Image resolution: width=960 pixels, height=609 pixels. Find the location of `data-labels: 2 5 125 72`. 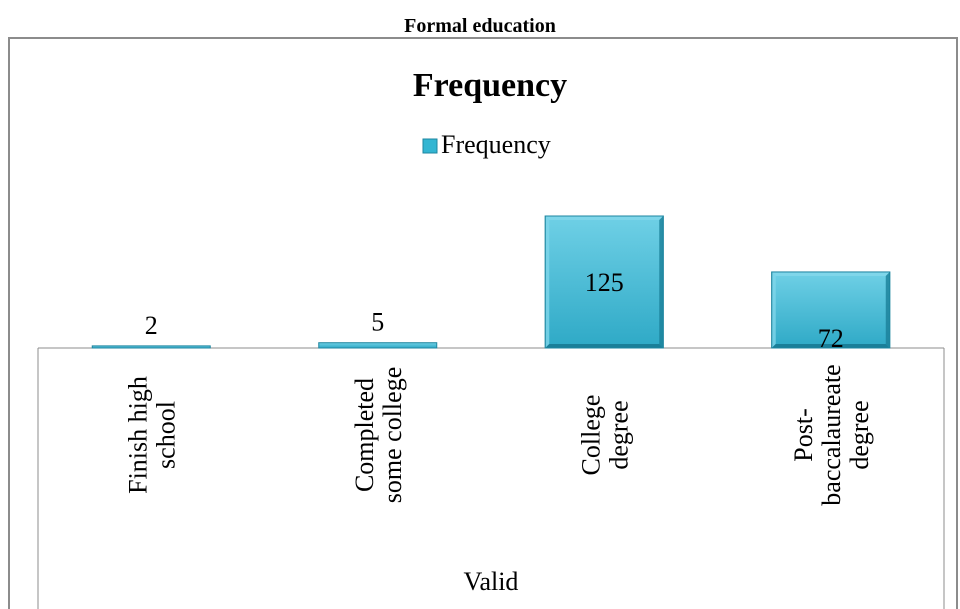

data-labels: 2 5 125 72 is located at coordinates (494, 310).